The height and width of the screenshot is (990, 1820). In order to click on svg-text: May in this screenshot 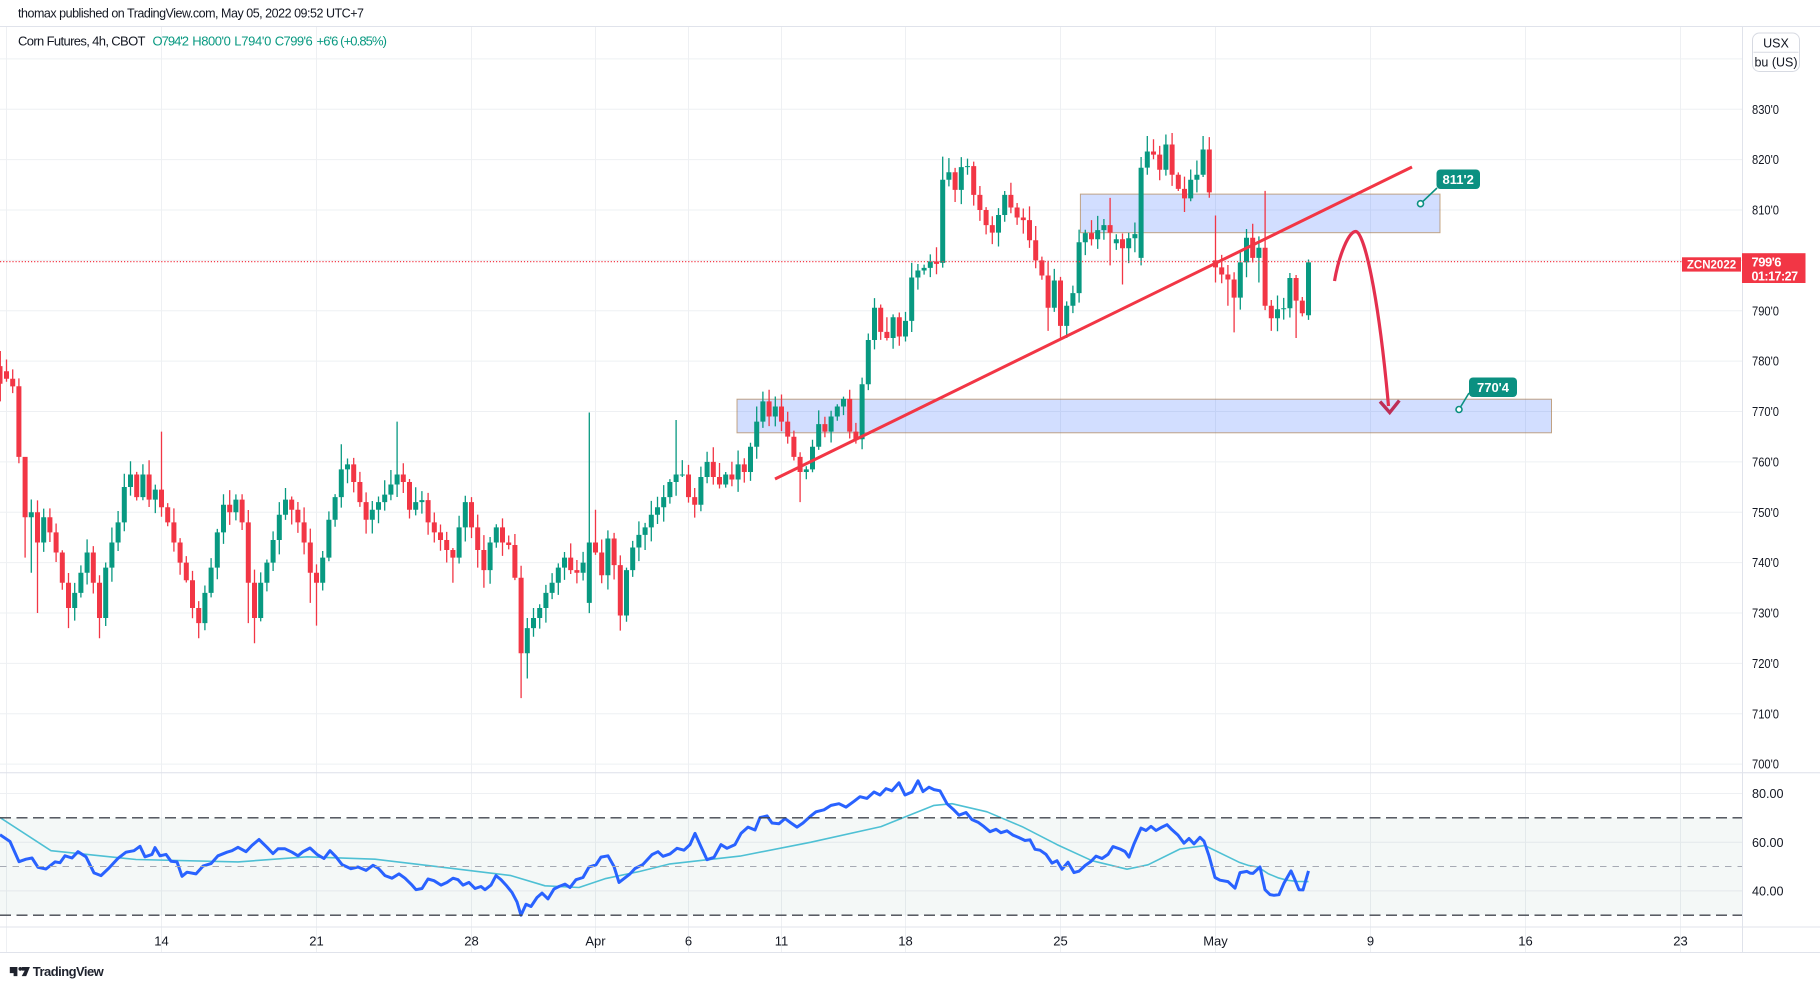, I will do `click(1215, 941)`.